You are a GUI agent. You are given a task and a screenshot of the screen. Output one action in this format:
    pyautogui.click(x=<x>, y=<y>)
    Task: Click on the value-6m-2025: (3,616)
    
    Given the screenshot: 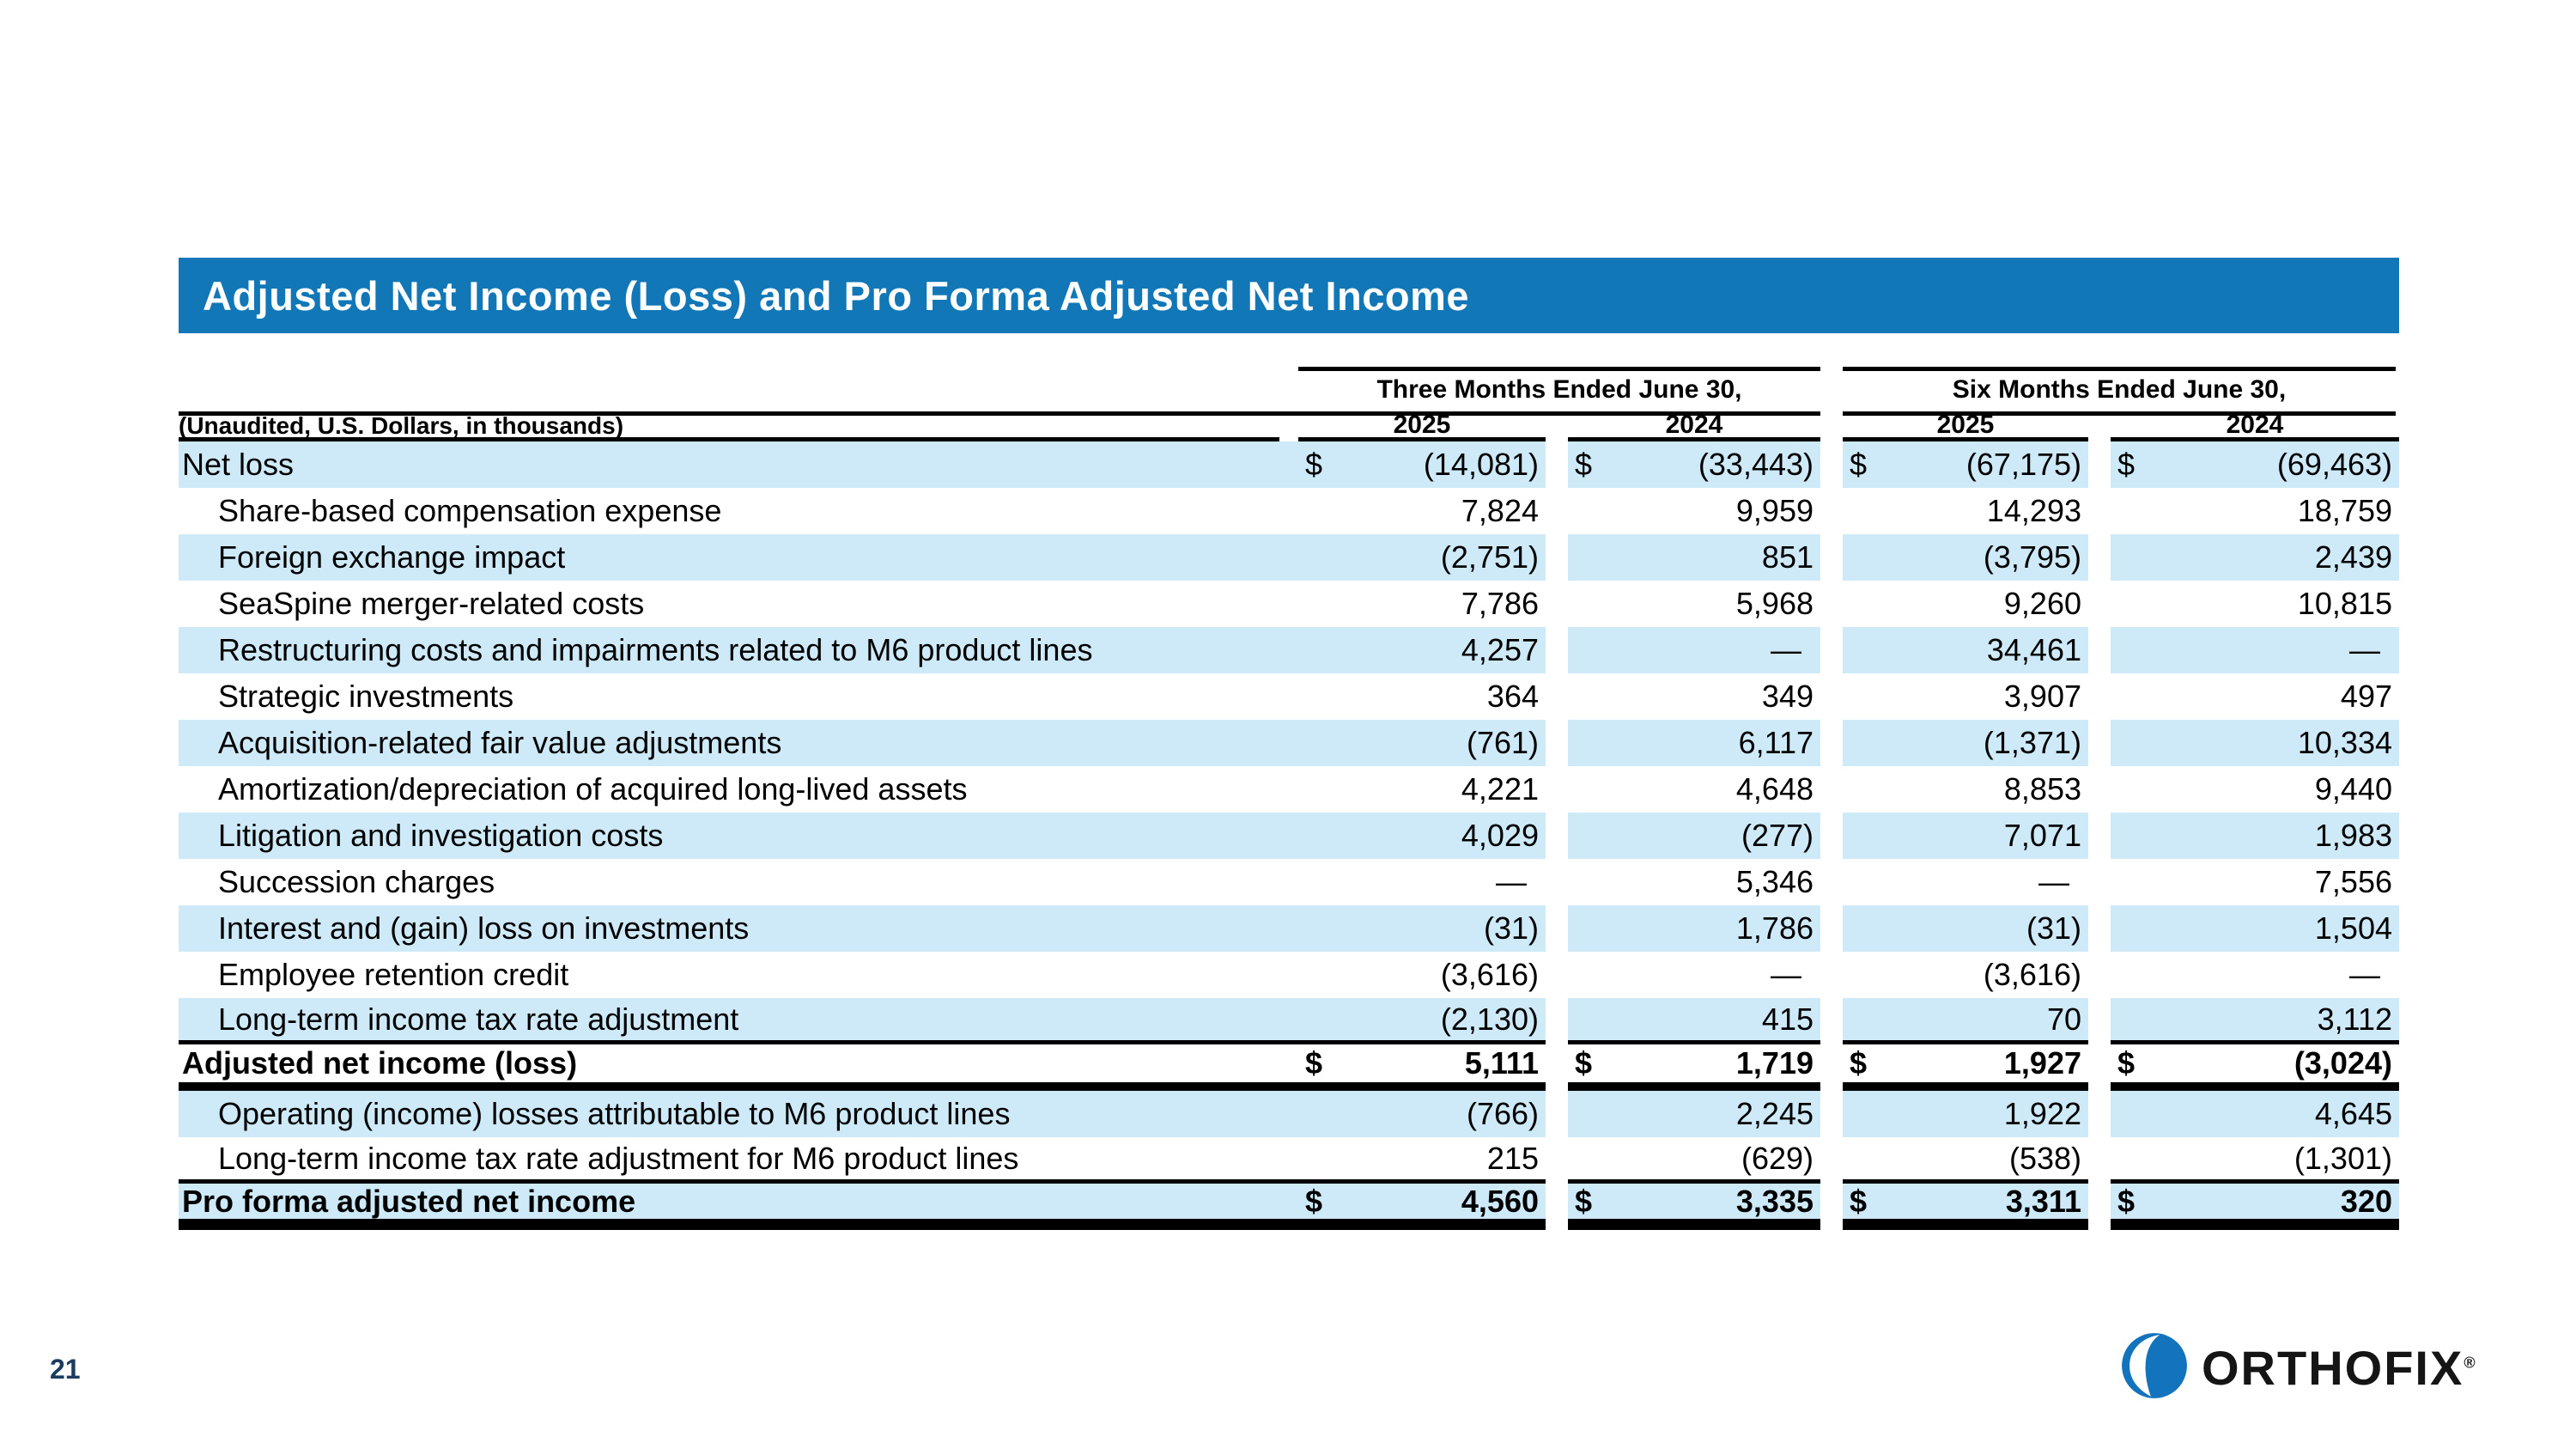 What is the action you would take?
    pyautogui.click(x=2032, y=974)
    